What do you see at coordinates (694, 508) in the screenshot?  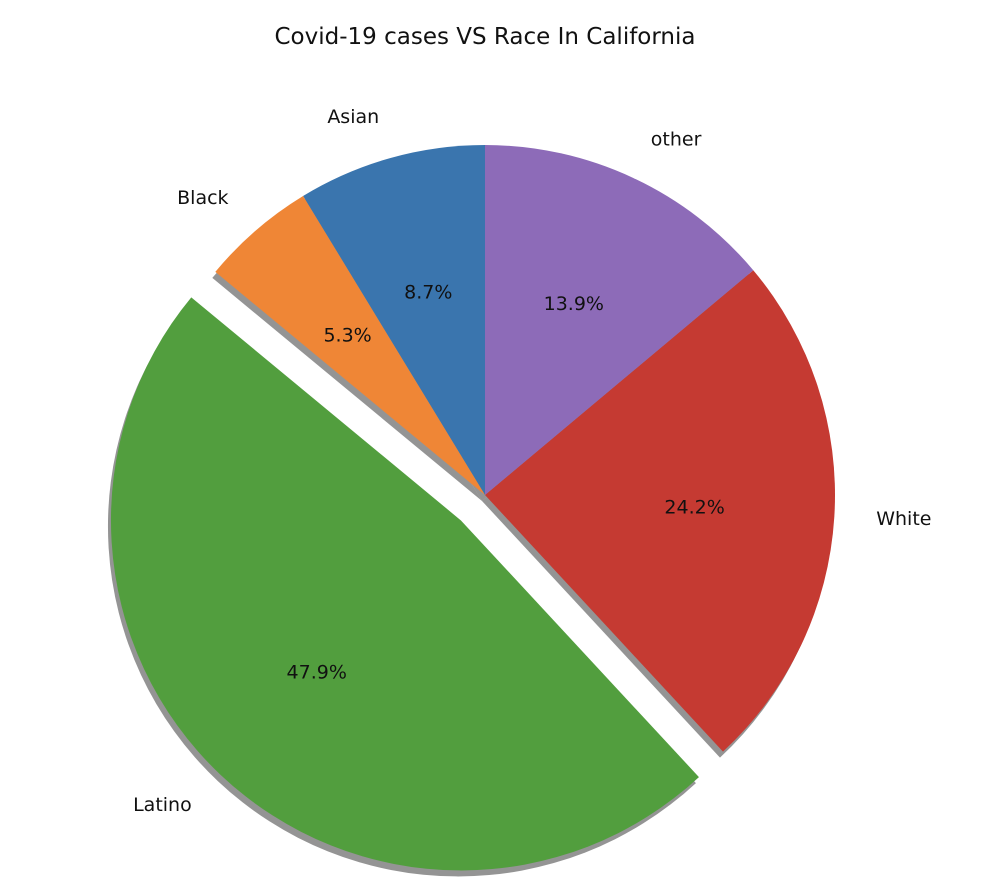 I see `pct-label-white: 24.2%` at bounding box center [694, 508].